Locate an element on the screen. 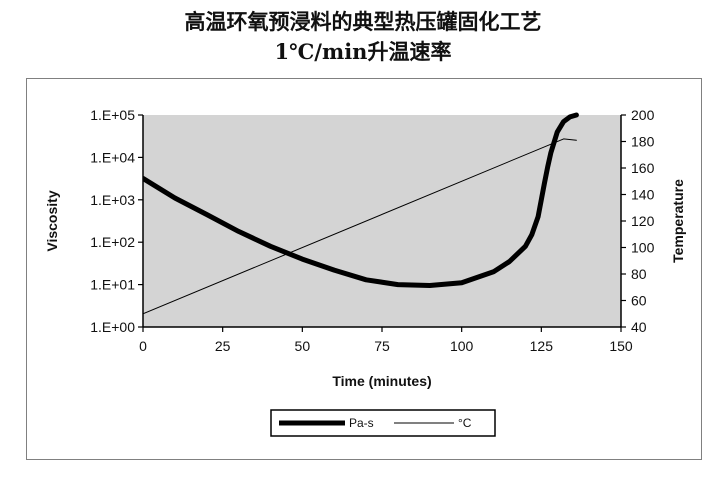  y-left-tick-label: 1.E+04 is located at coordinates (112, 157).